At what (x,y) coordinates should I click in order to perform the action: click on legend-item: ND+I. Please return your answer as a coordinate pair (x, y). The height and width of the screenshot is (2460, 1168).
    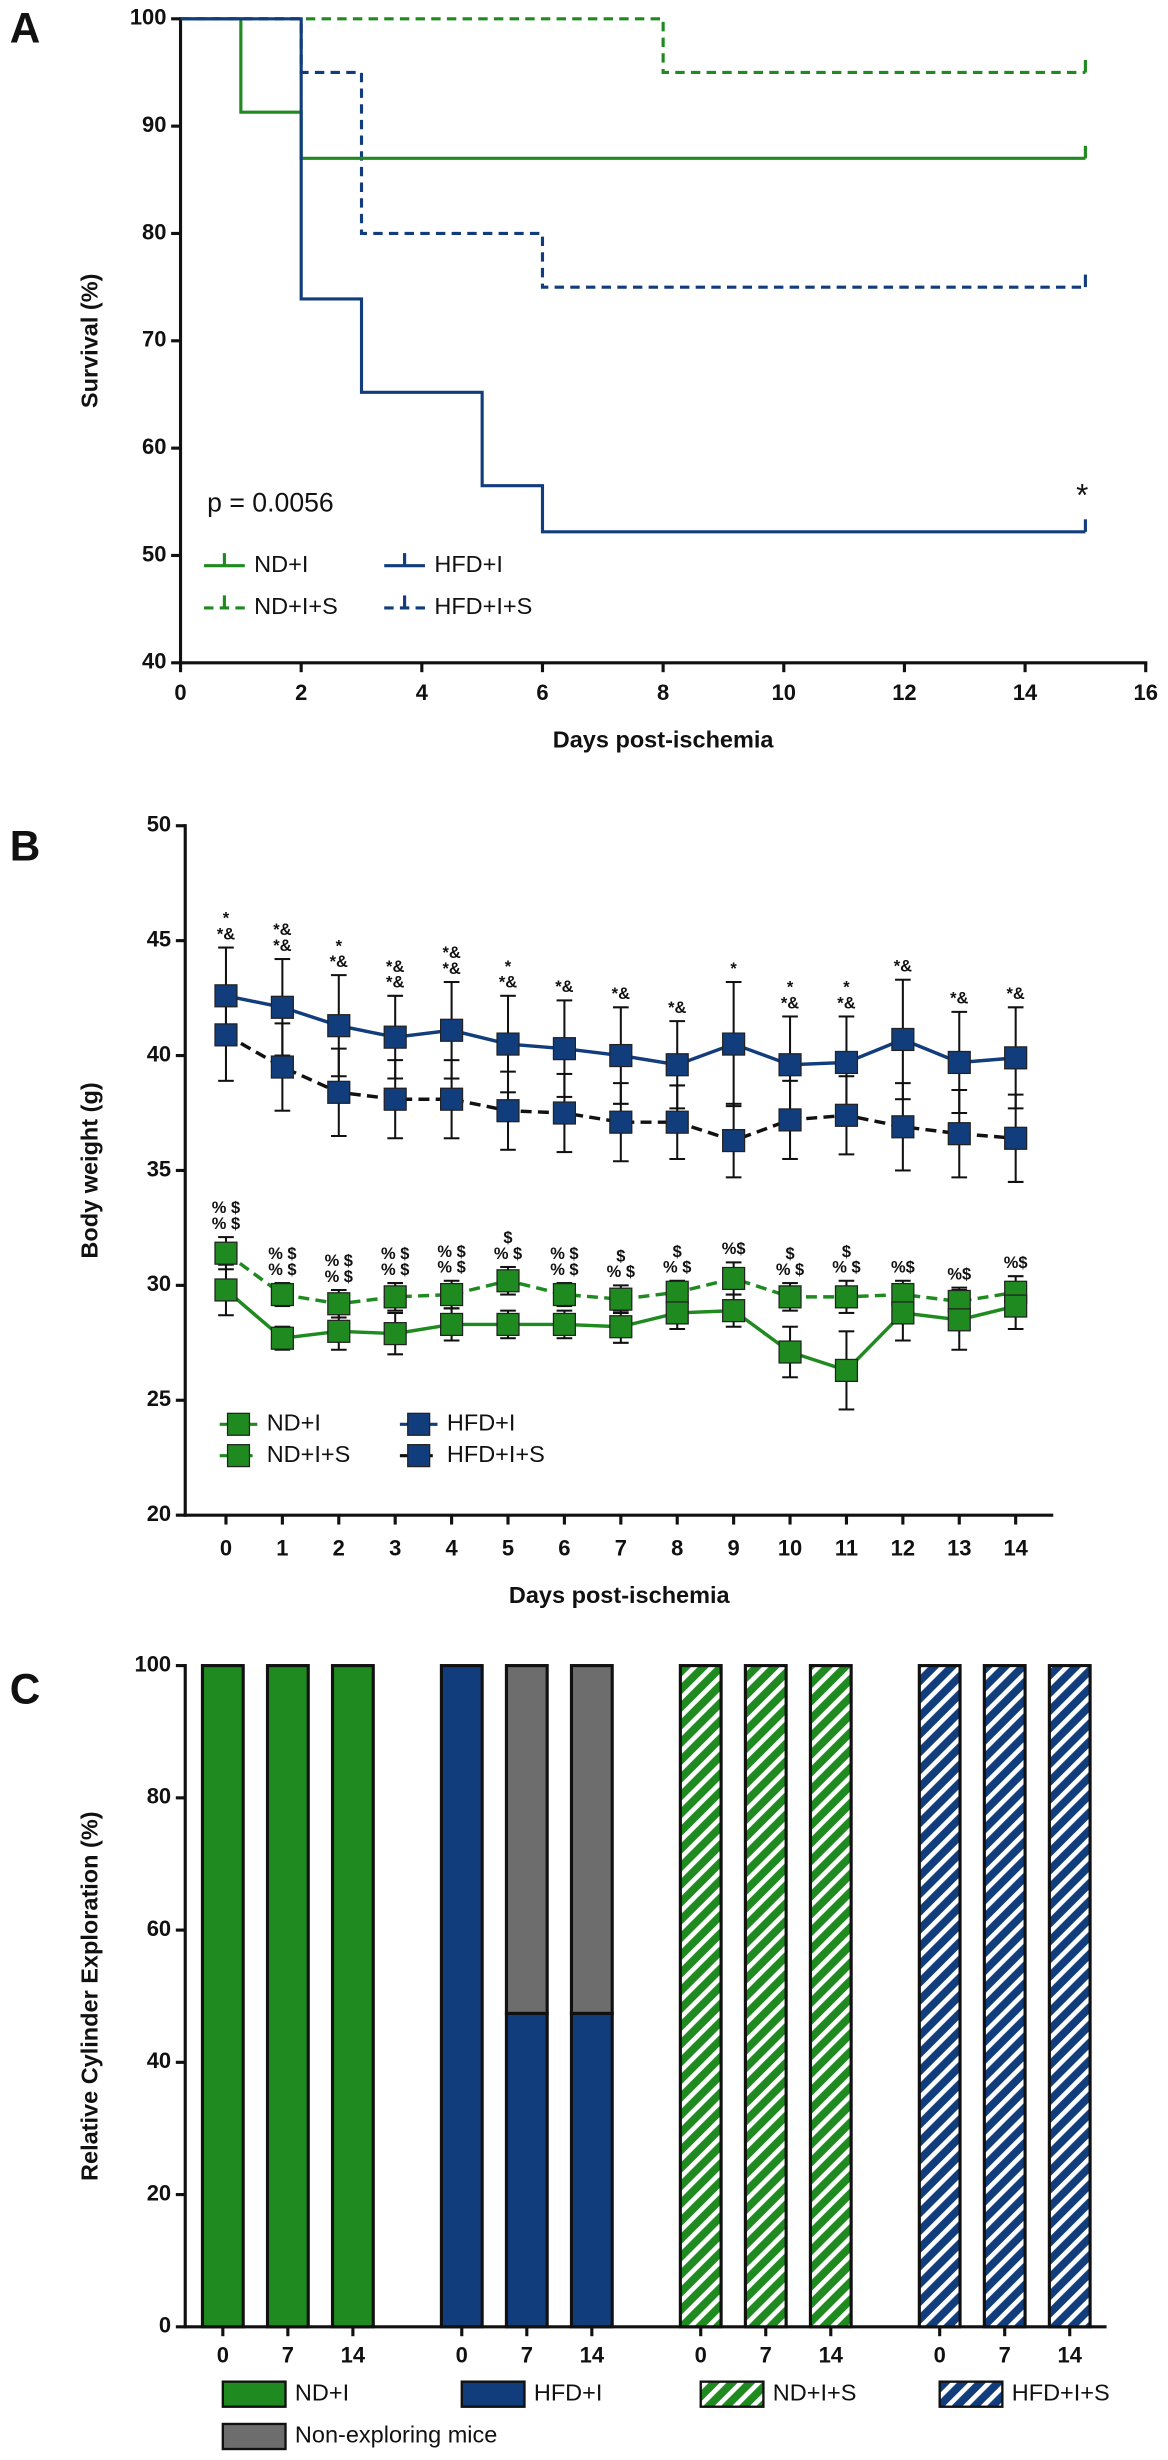
    Looking at the image, I should click on (270, 1422).